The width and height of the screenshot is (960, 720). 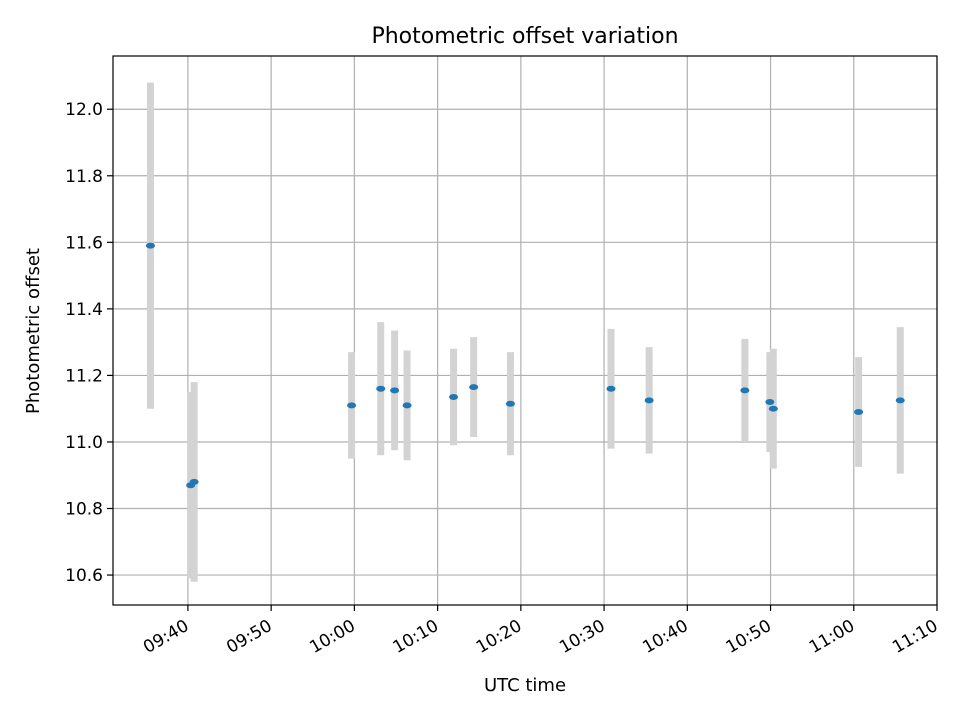 I want to click on y-tick-label: 11.4, so click(x=84, y=310).